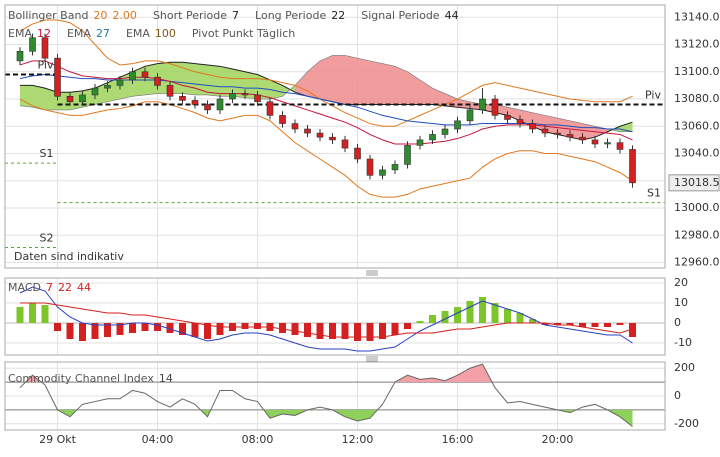 The height and width of the screenshot is (457, 720). I want to click on x-tick-label: 12:00, so click(358, 439).